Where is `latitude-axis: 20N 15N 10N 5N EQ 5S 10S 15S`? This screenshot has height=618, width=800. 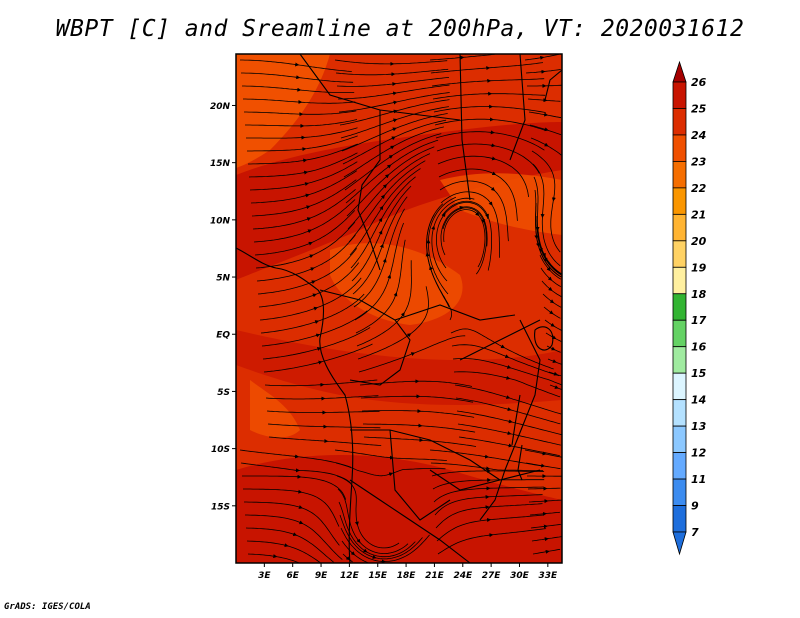 latitude-axis: 20N 15N 10N 5N EQ 5S 10S 15S is located at coordinates (223, 307).